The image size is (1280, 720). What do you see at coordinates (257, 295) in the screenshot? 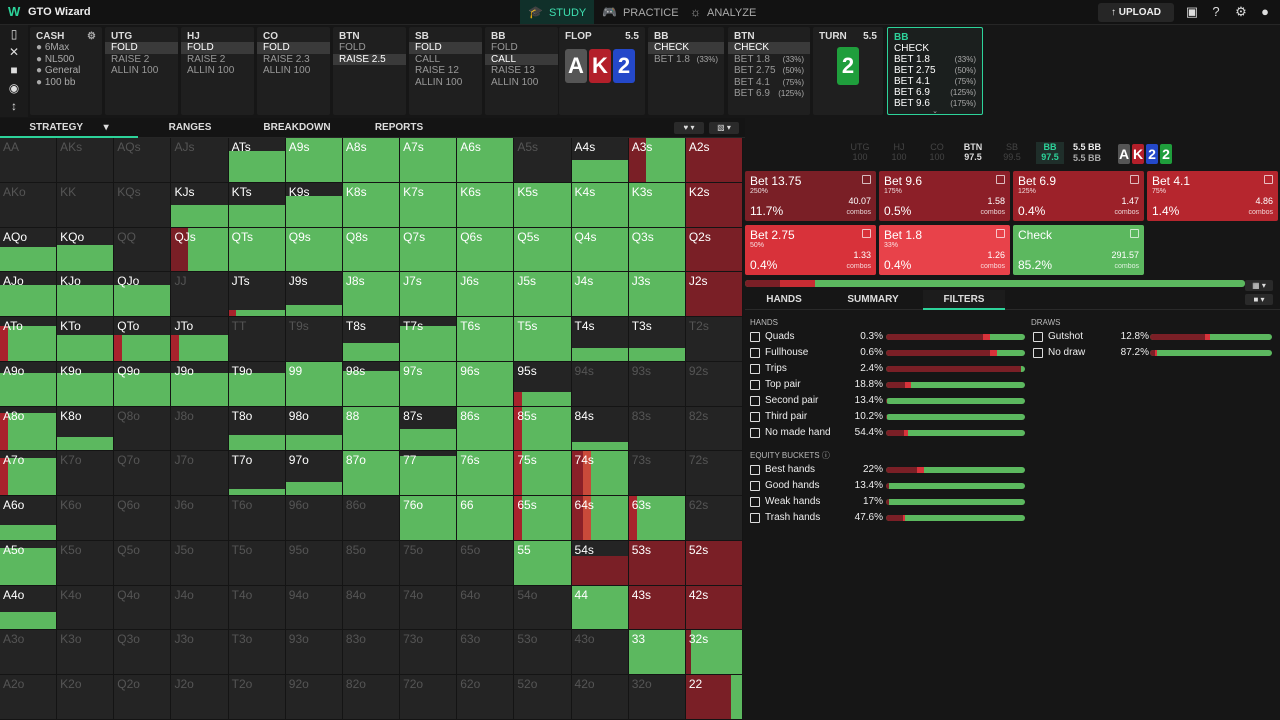
I see `hand-cell: JTs` at bounding box center [257, 295].